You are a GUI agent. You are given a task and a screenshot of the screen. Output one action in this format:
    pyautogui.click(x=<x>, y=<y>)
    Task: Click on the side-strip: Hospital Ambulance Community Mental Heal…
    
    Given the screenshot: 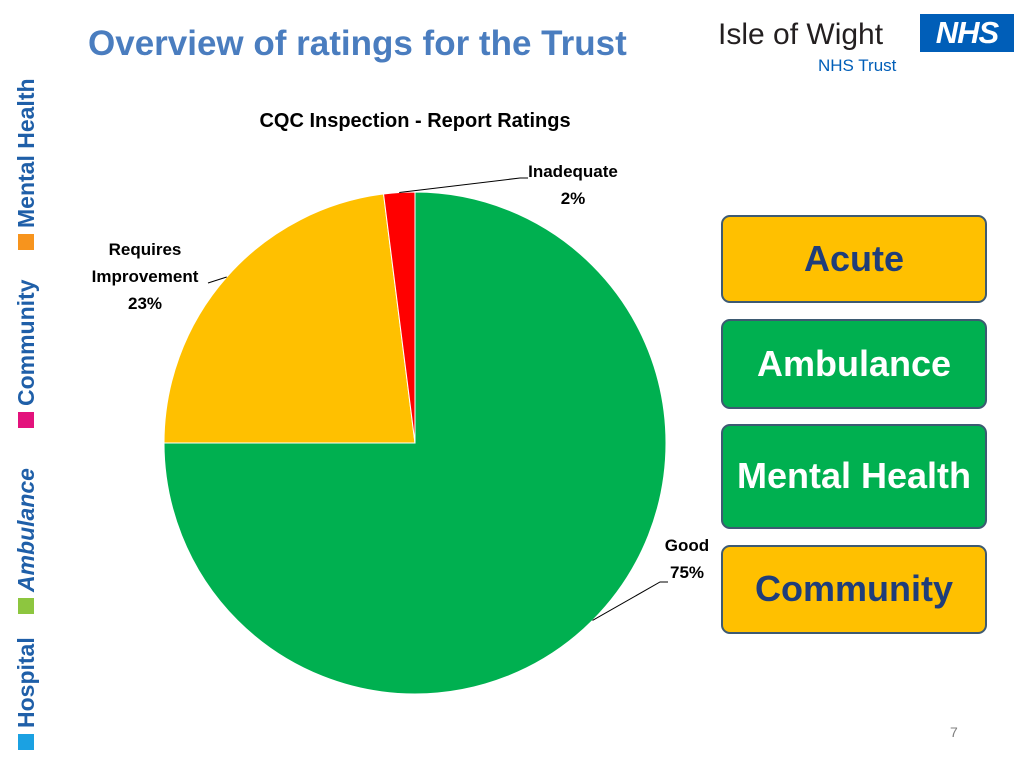 What is the action you would take?
    pyautogui.click(x=28, y=386)
    